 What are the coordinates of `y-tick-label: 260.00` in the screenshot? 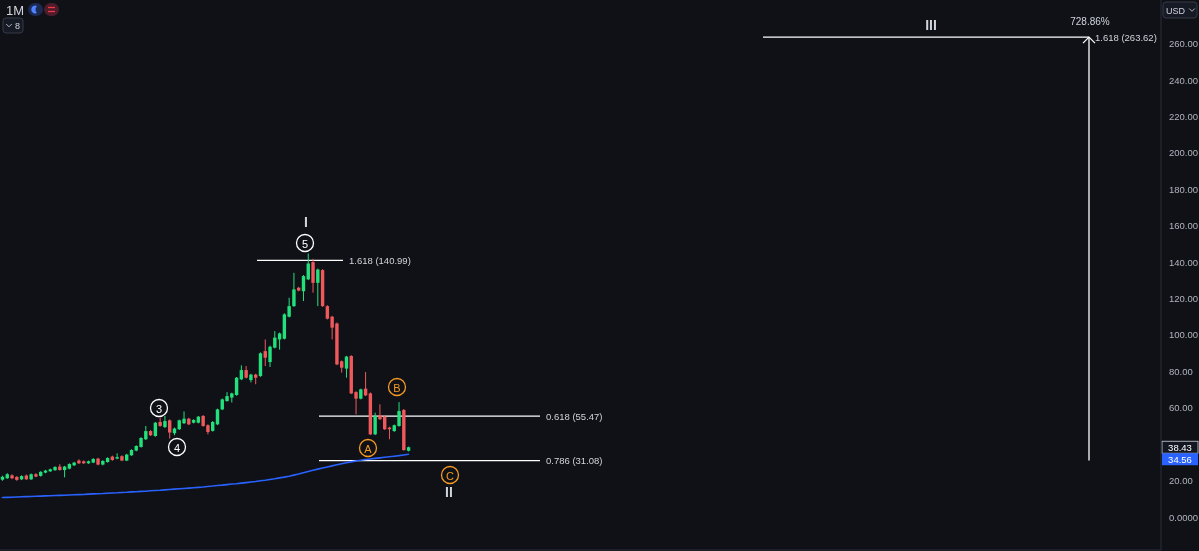 It's located at (1184, 44).